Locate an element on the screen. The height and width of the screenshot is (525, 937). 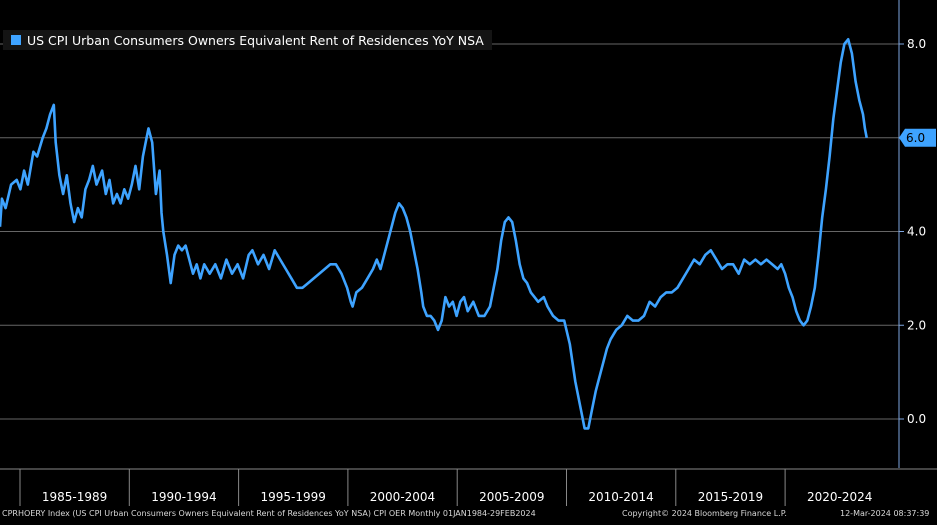
footer-copyright: Copyright© 2024 Bloomberg Finance L.P. is located at coordinates (704, 513).